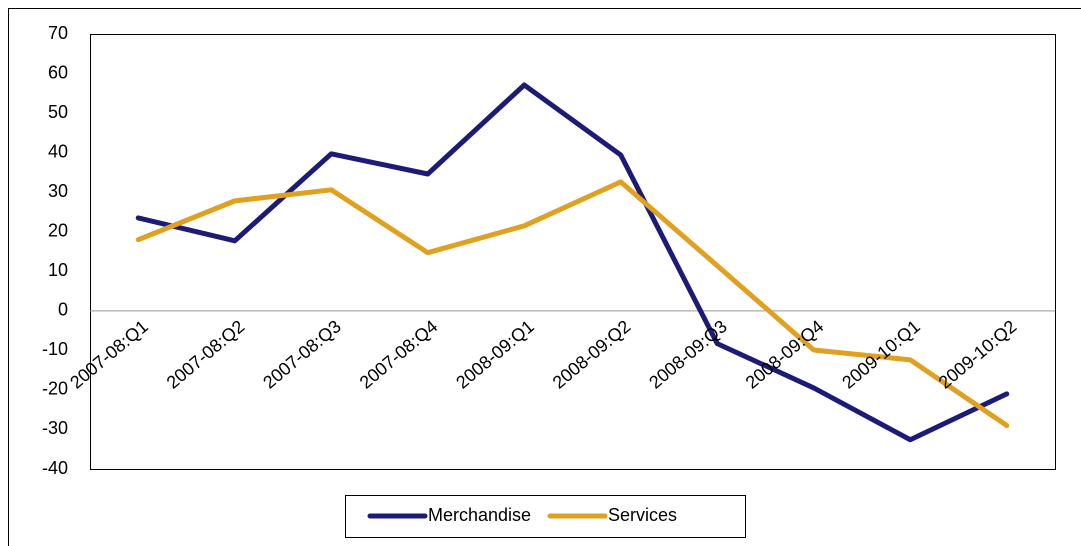 The width and height of the screenshot is (1081, 546). Describe the element at coordinates (592, 354) in the screenshot. I see `x-tick-label: 2008-09:Q2` at that location.